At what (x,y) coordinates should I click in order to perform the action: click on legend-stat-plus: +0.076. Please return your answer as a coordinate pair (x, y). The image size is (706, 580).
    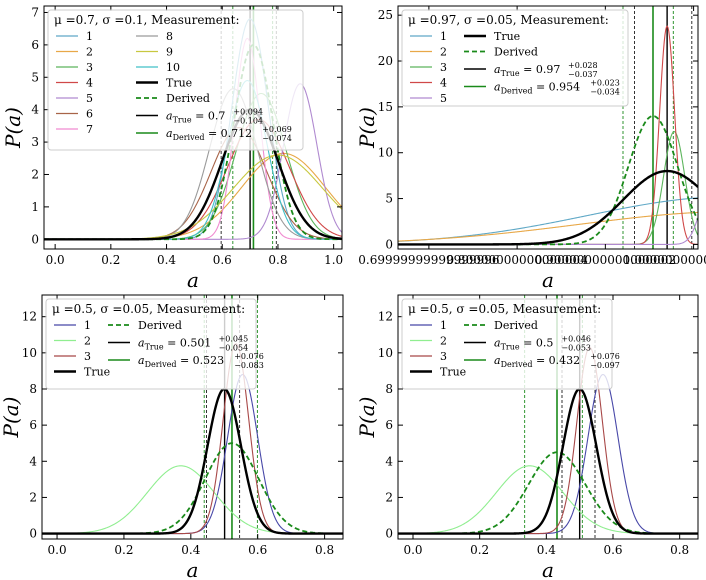
    Looking at the image, I should click on (605, 356).